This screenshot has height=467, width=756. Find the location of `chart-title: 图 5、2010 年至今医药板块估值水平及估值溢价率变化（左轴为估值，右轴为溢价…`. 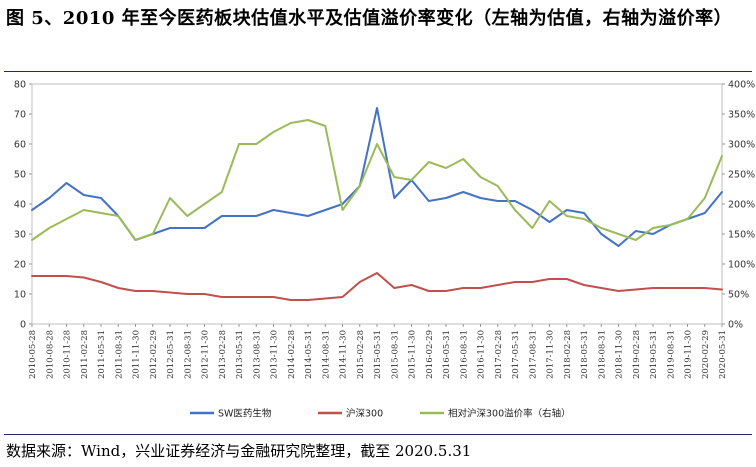

chart-title: 图 5、2010 年至今医药板块估值水平及估值溢价率变化（左轴为估值，右轴为溢价… is located at coordinates (369, 18).